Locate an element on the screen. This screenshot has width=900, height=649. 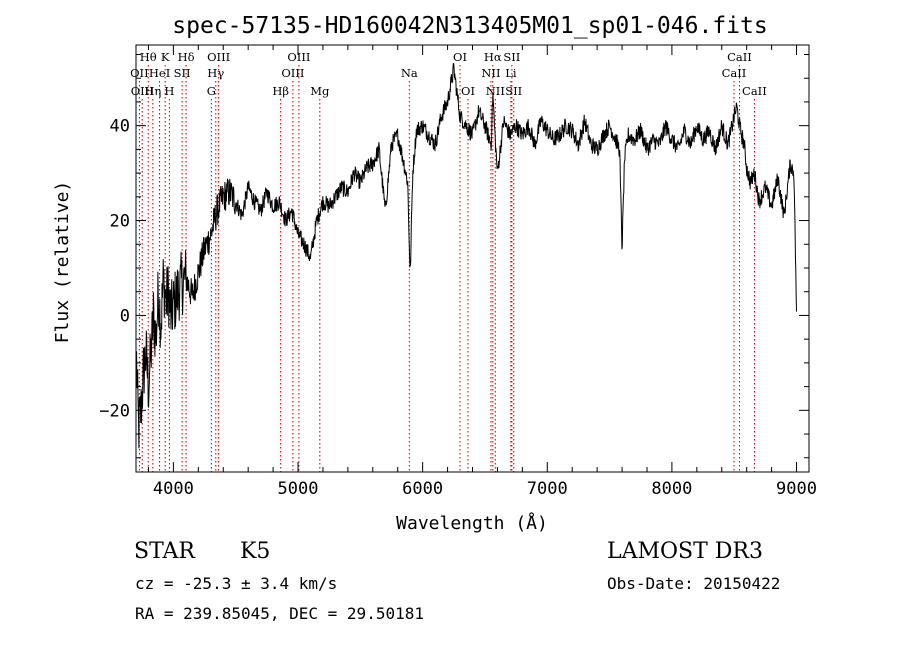
redshift-velocity: cz = -25.3 ± 3.4 km/s is located at coordinates (236, 583).